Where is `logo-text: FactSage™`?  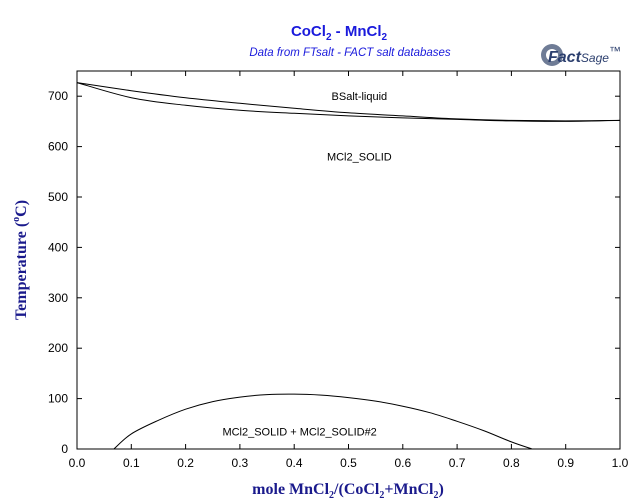
logo-text: FactSage™ is located at coordinates (584, 55).